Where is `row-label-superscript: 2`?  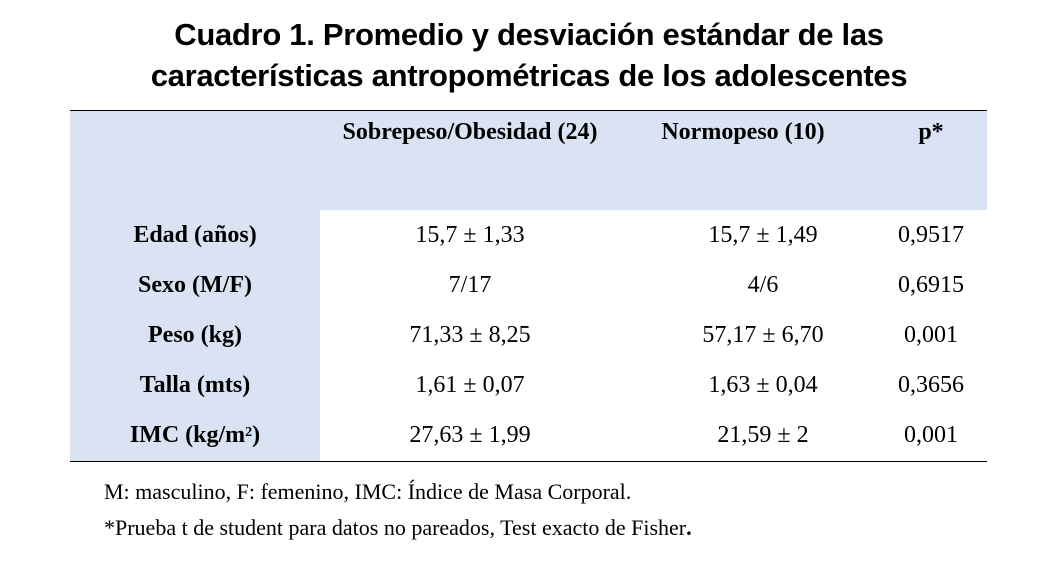
row-label-superscript: 2 is located at coordinates (249, 432).